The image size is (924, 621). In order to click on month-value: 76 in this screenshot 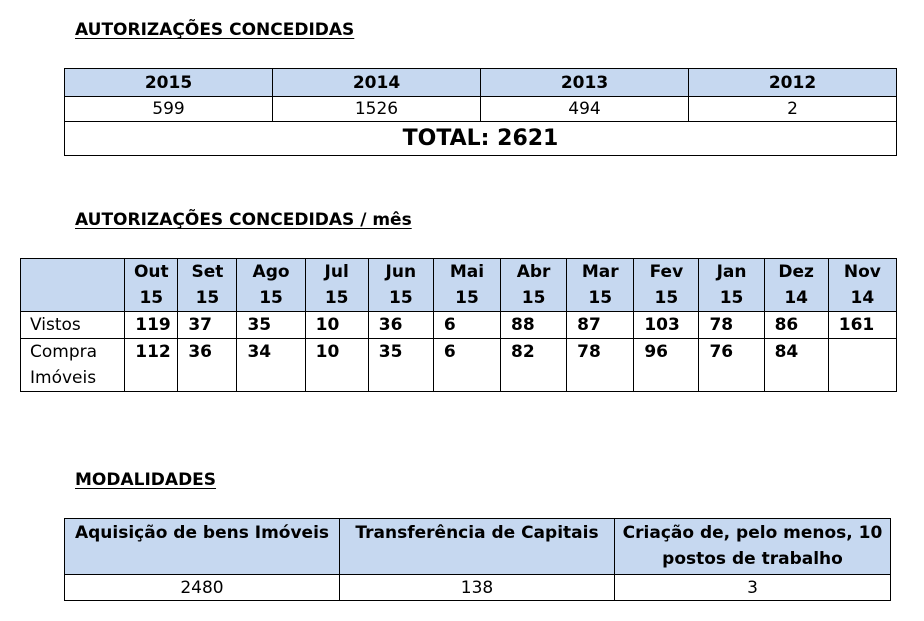, I will do `click(731, 365)`.